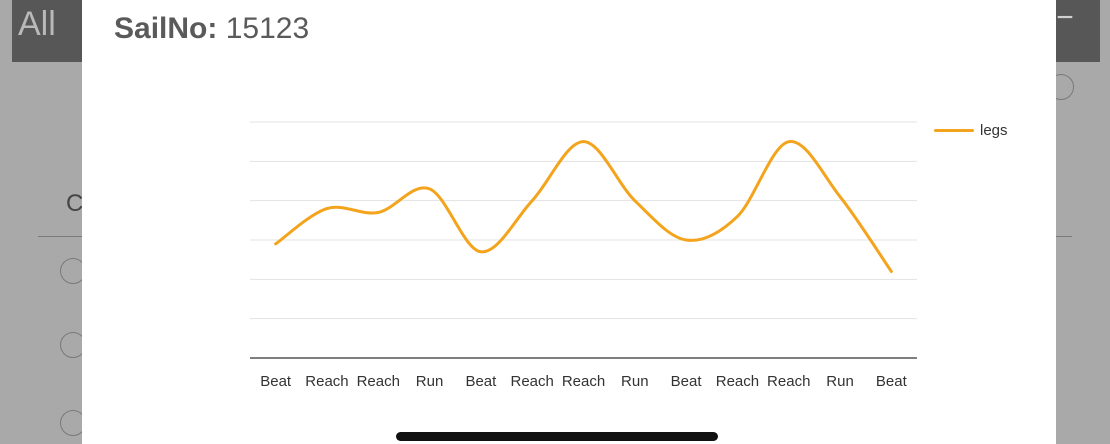 The height and width of the screenshot is (444, 1110). I want to click on background-column-fragment: C, so click(75, 203).